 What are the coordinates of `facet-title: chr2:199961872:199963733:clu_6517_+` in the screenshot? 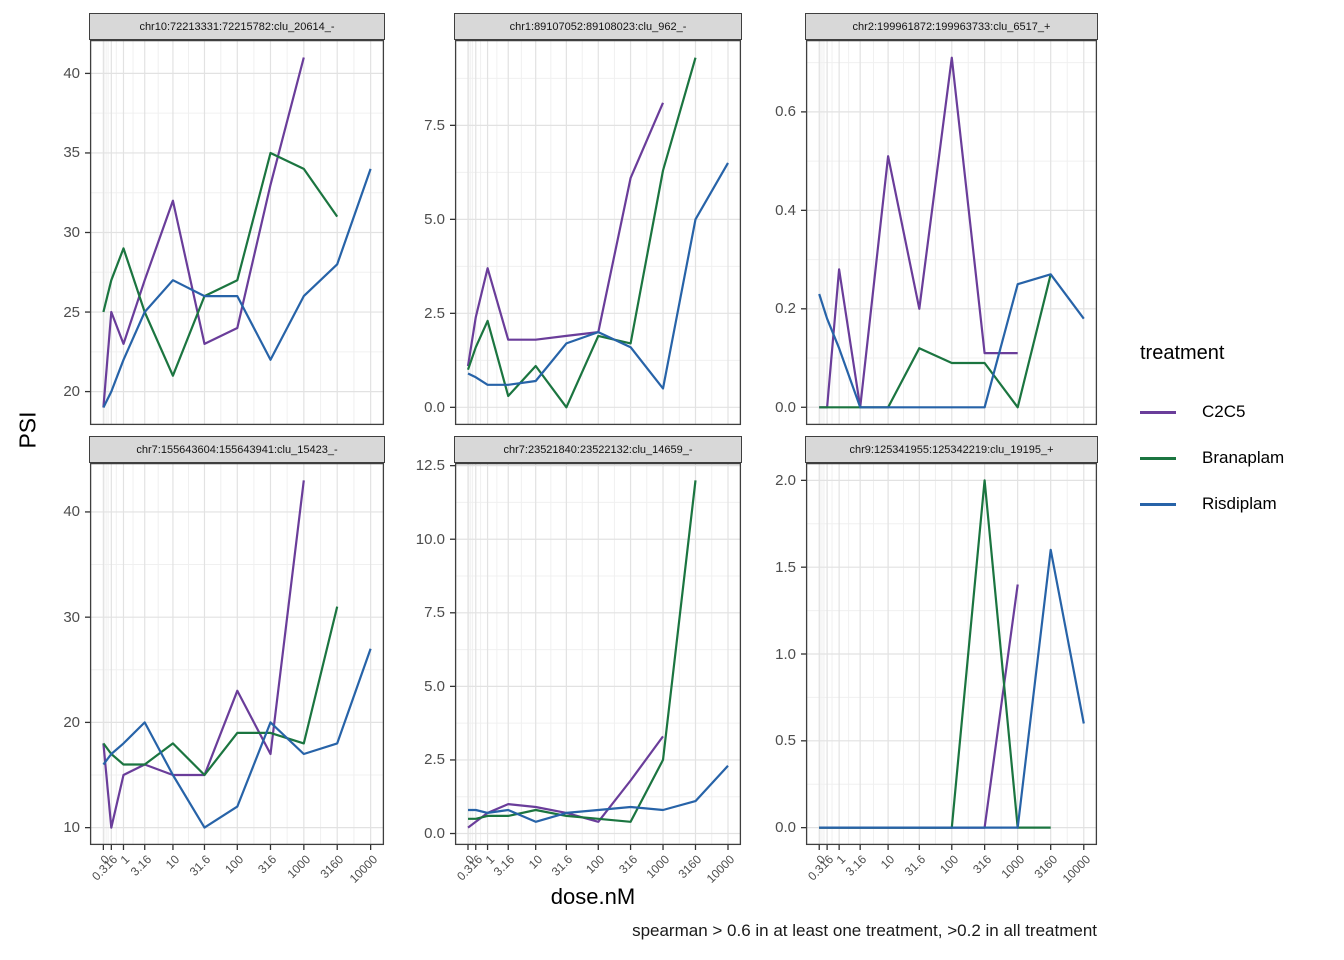 It's located at (951, 26).